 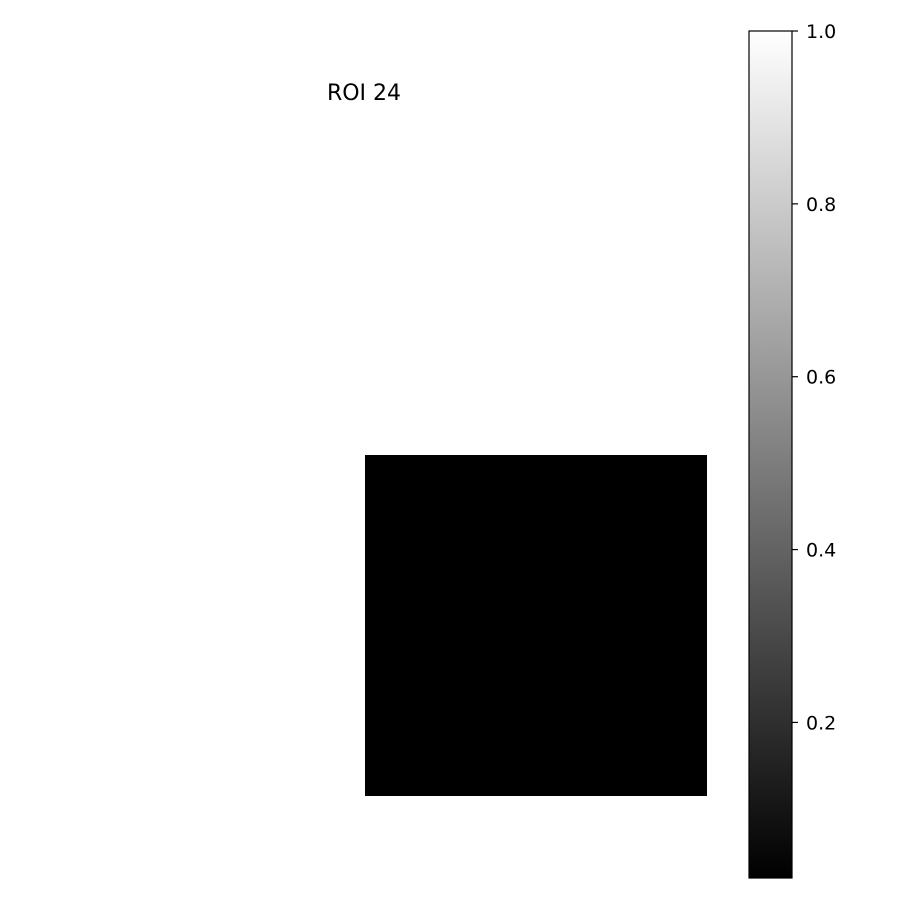 I want to click on roi-image, so click(x=536, y=625).